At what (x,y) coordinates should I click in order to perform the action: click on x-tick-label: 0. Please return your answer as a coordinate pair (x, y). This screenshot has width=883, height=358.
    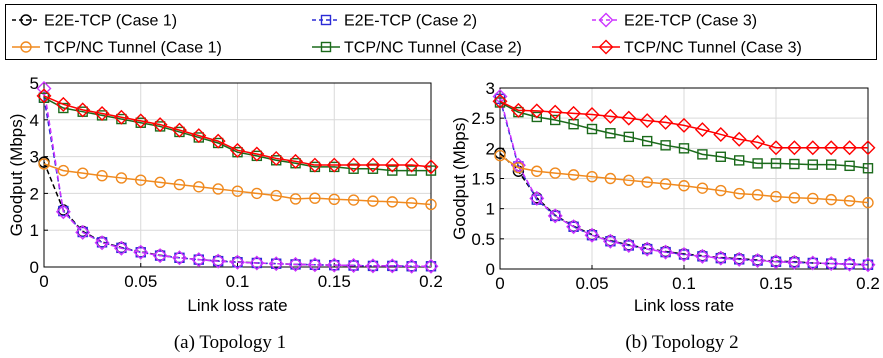
    Looking at the image, I should click on (43, 281).